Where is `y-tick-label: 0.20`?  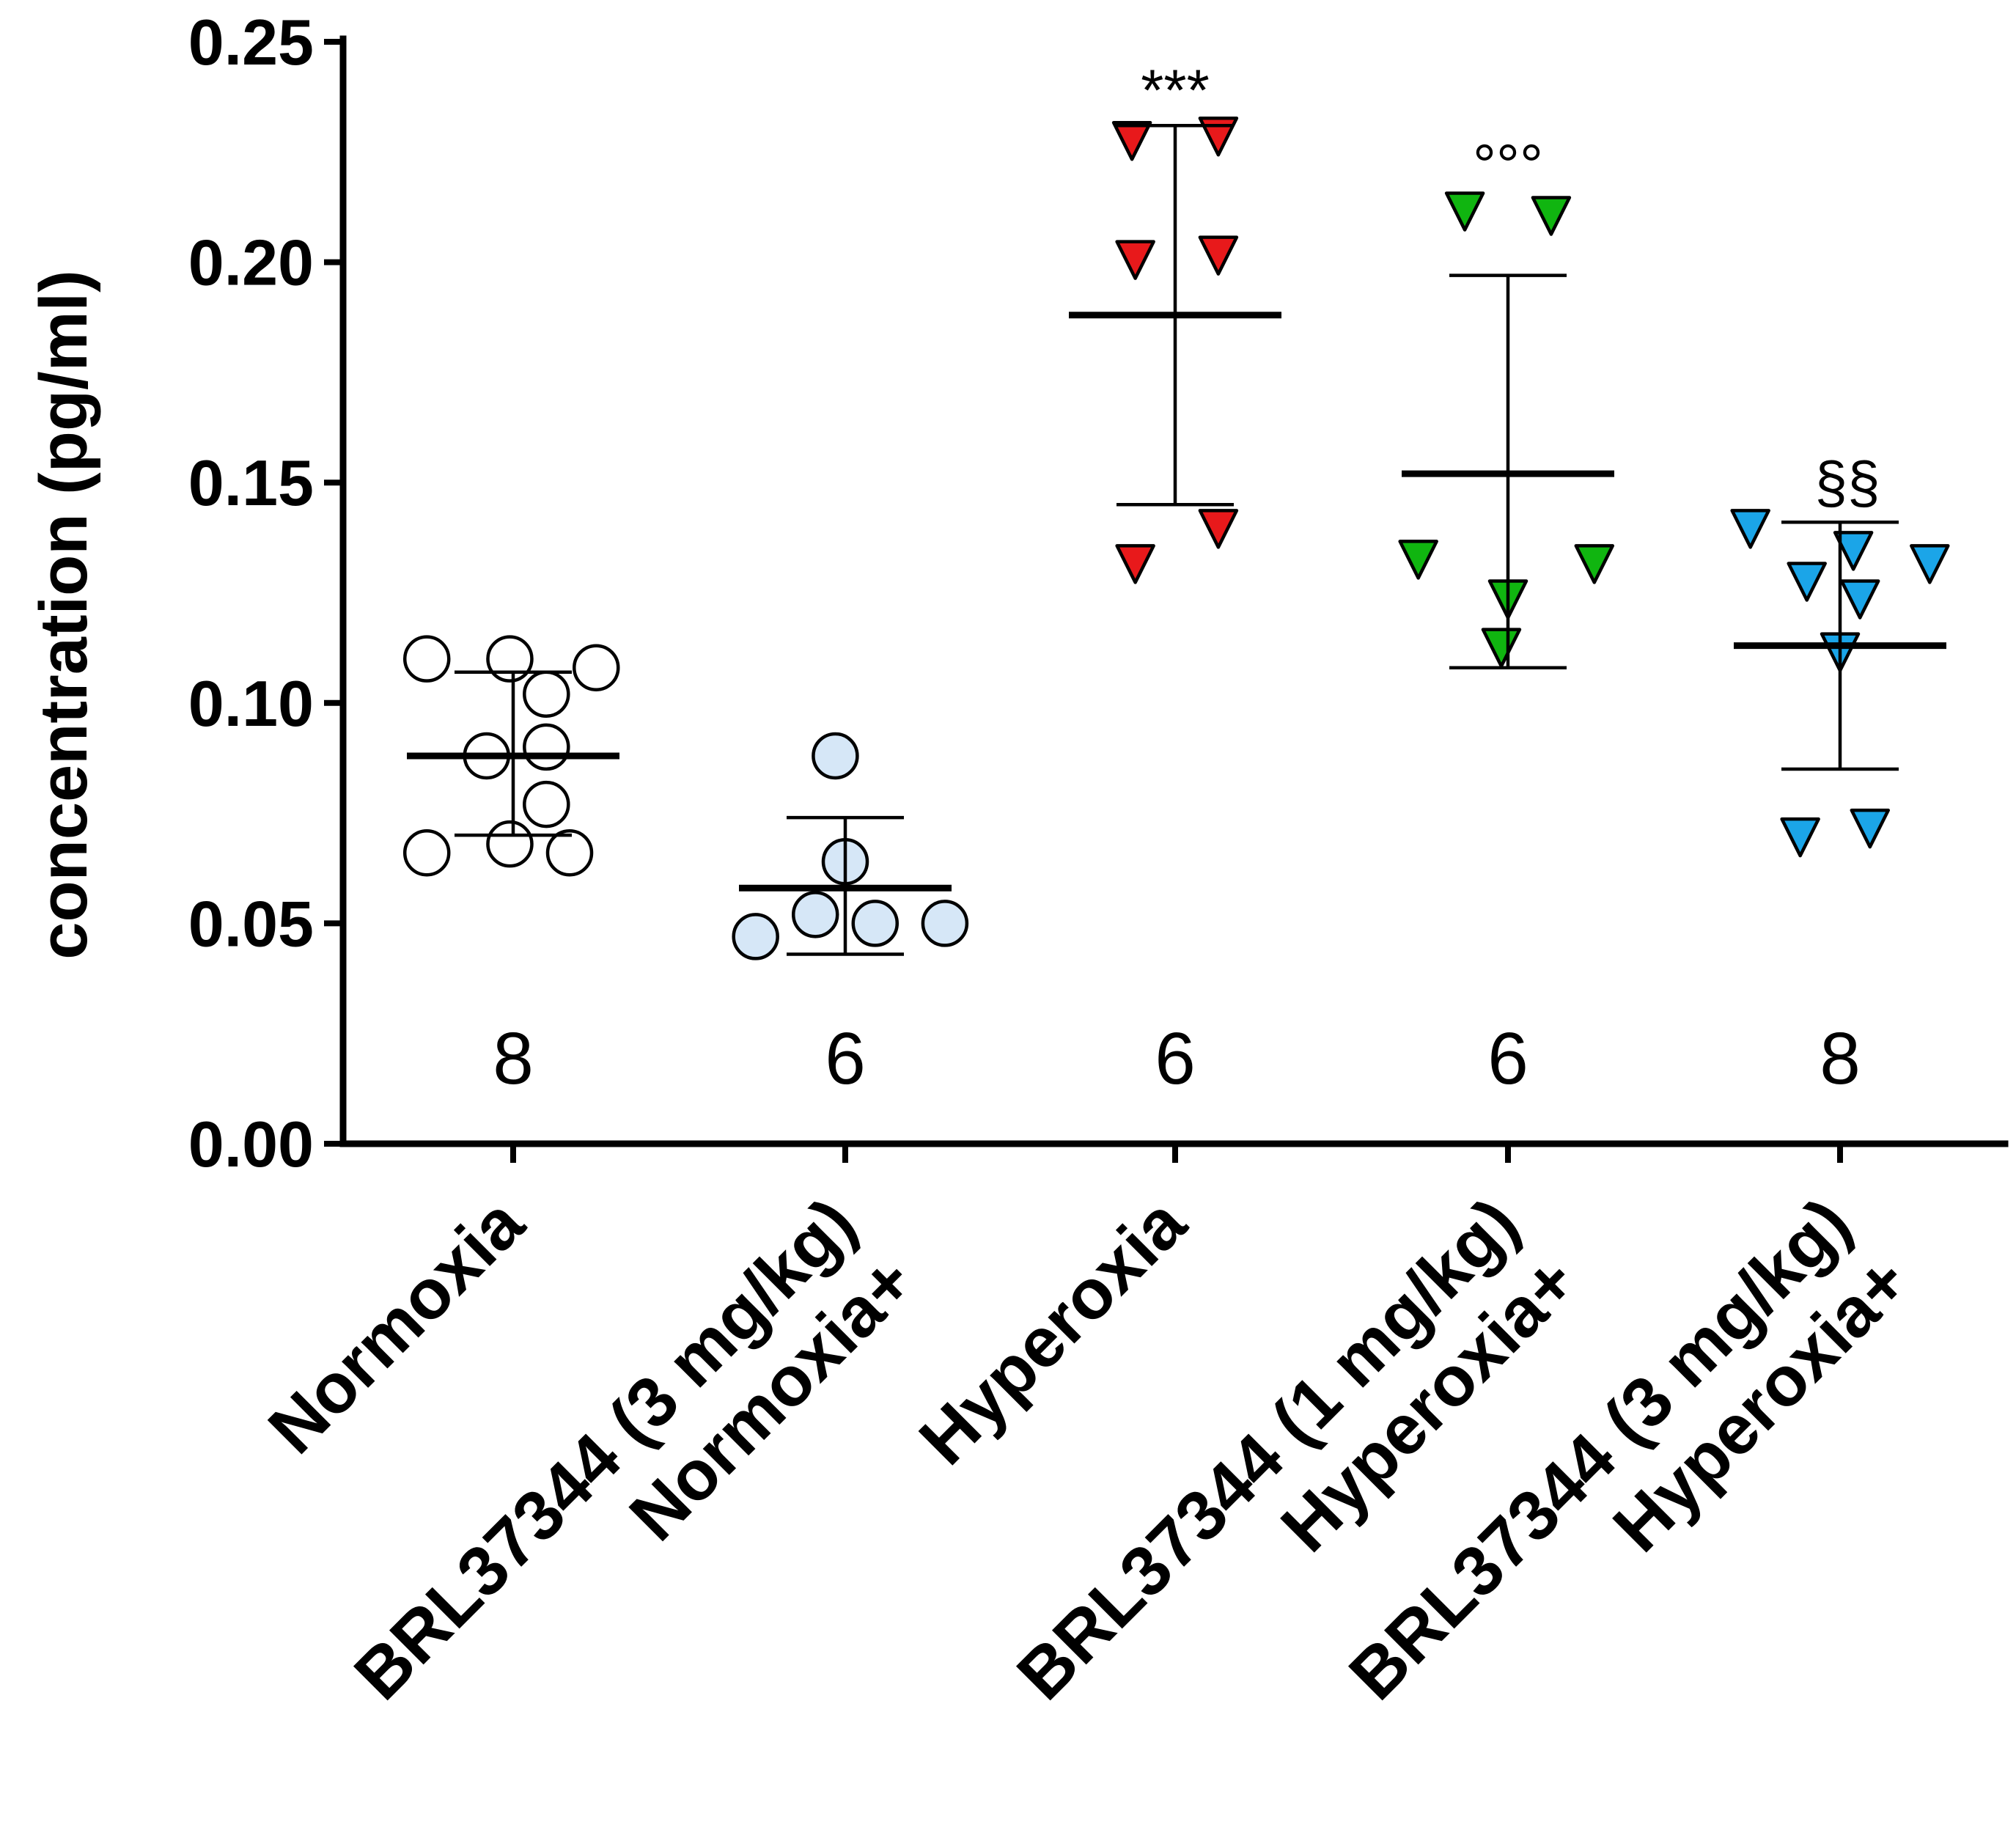
y-tick-label: 0.20 is located at coordinates (251, 263).